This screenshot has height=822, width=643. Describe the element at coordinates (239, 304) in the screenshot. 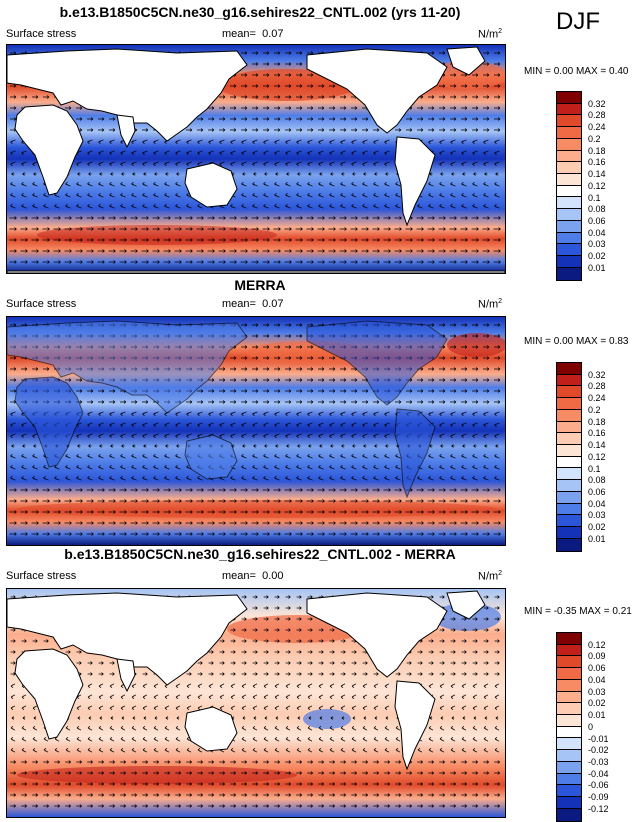

I see `panel-2-mean-label: mean=` at that location.